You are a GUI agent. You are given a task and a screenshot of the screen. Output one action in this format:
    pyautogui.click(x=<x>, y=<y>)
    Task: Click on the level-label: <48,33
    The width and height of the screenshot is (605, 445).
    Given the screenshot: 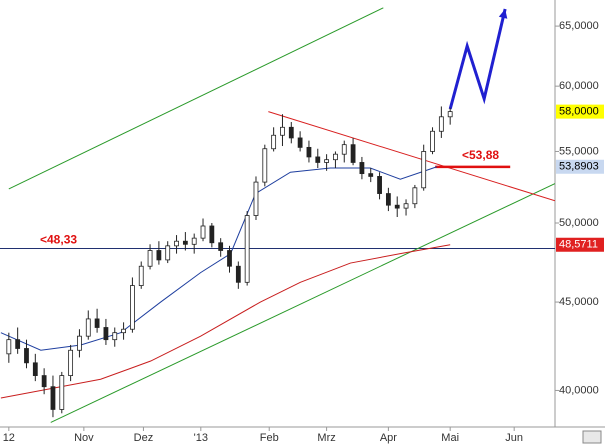 What is the action you would take?
    pyautogui.click(x=58, y=240)
    